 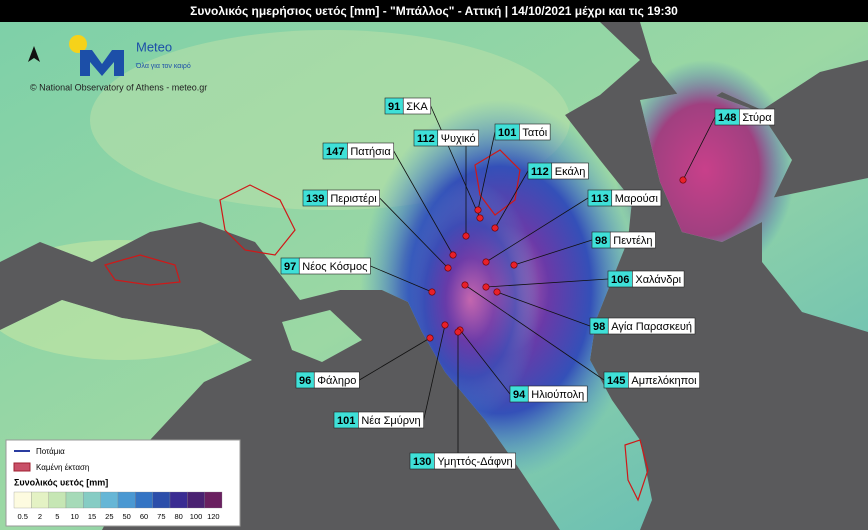 What do you see at coordinates (290, 267) in the screenshot?
I see `station-value: 97` at bounding box center [290, 267].